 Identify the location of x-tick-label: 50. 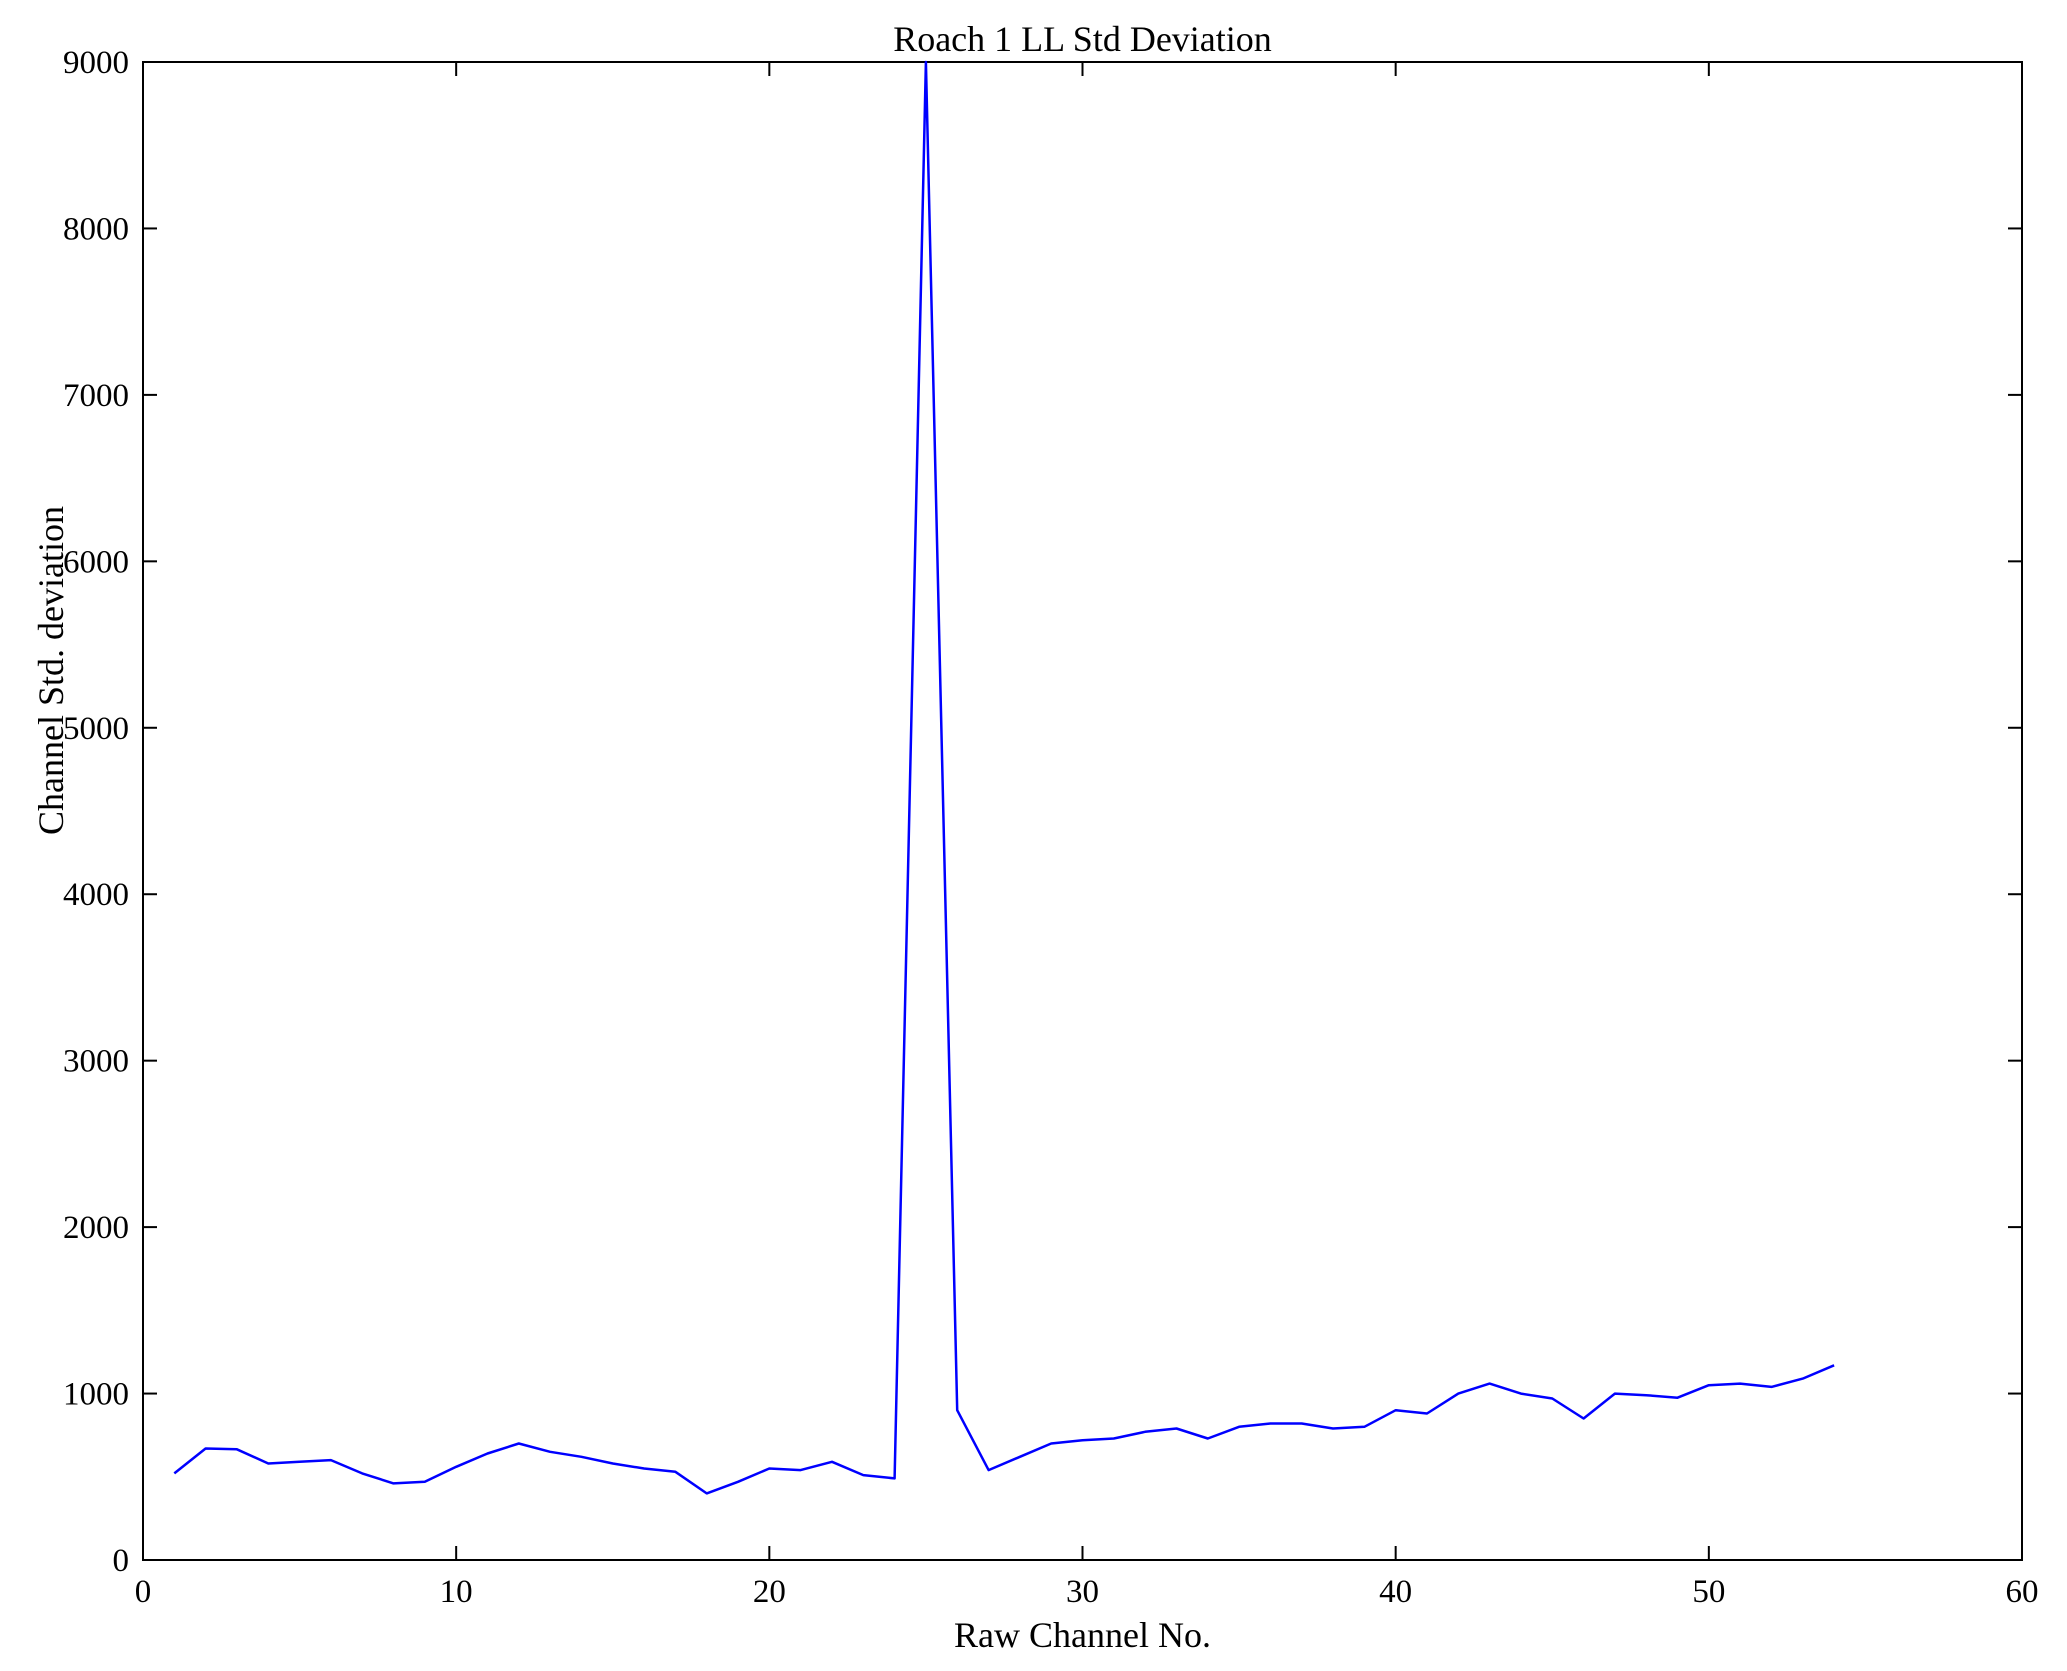
(1708, 1592).